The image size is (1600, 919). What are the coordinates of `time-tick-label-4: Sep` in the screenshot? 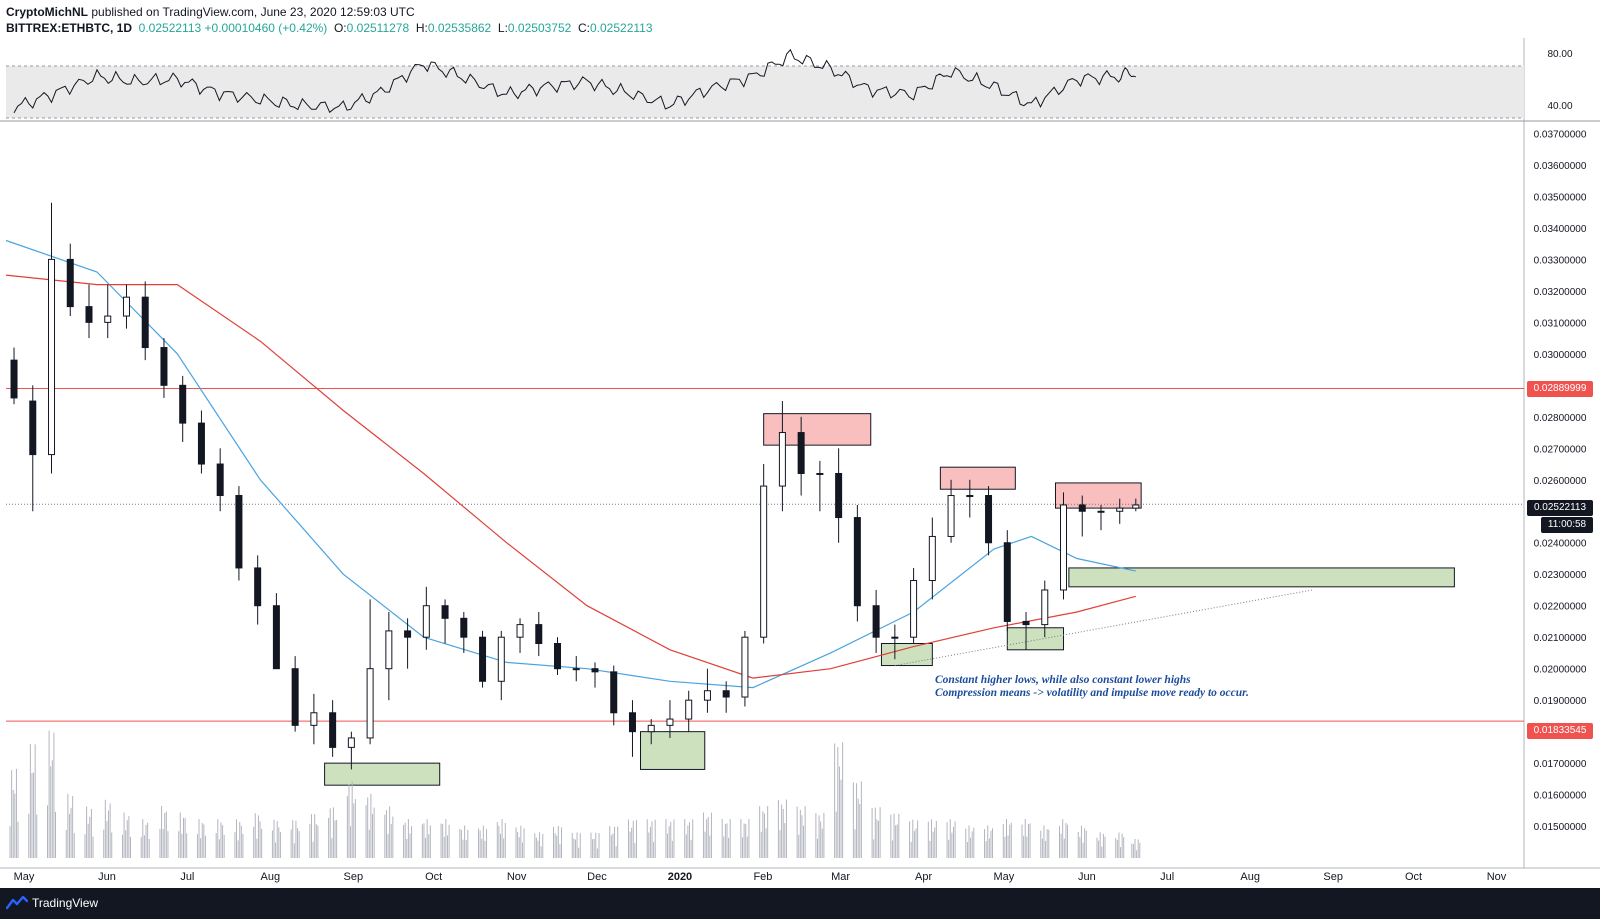 It's located at (354, 877).